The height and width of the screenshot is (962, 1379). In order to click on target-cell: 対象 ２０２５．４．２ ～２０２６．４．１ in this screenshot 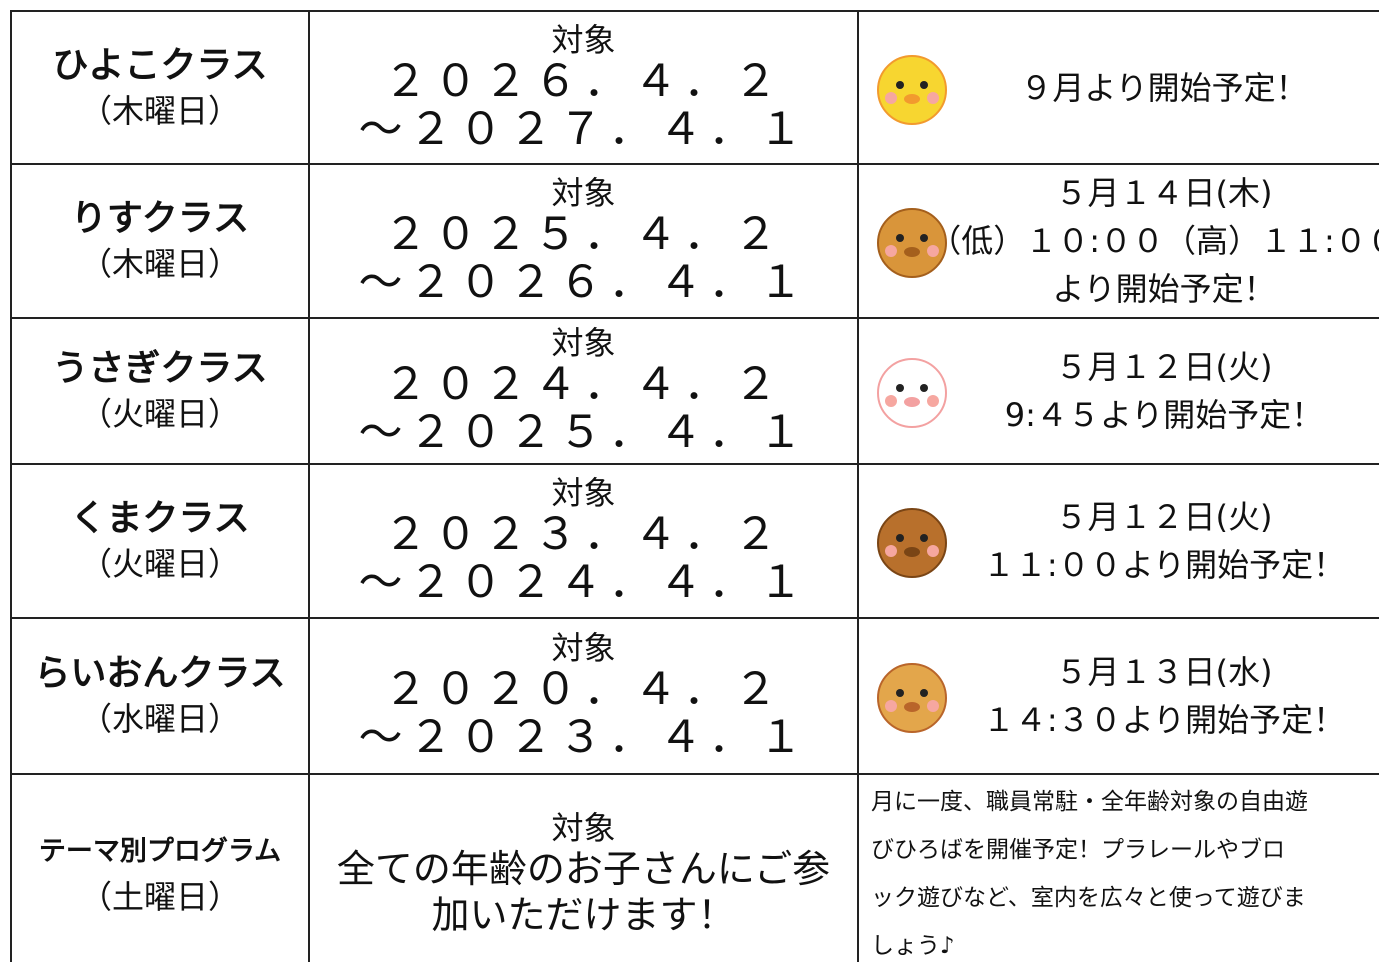, I will do `click(582, 241)`.